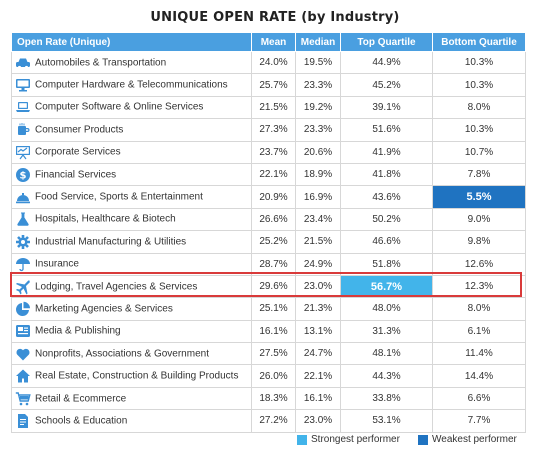 The width and height of the screenshot is (550, 462). Describe the element at coordinates (275, 17) in the screenshot. I see `page-title: UNIQUE OPEN RATE (by Industry)` at that location.